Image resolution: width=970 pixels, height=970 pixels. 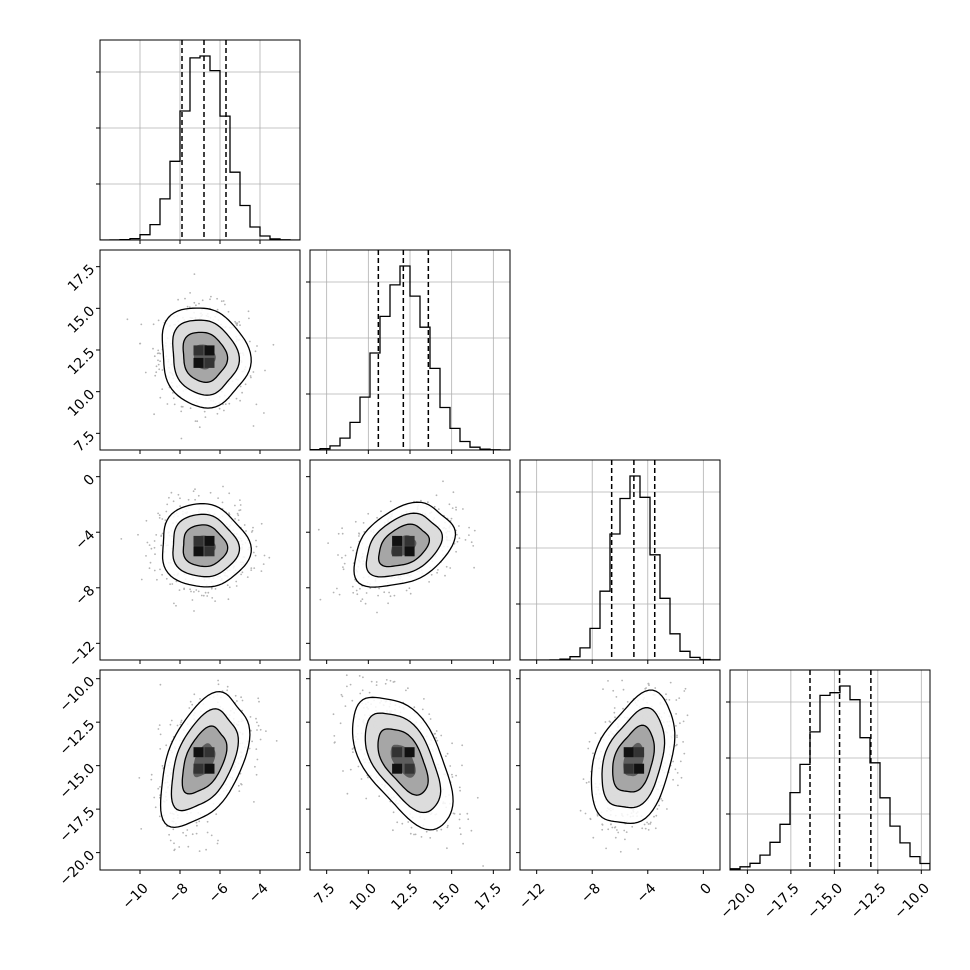 What do you see at coordinates (183, 565) in the screenshot?
I see `scatter-panel-2-0: −12 −8 −4 0` at bounding box center [183, 565].